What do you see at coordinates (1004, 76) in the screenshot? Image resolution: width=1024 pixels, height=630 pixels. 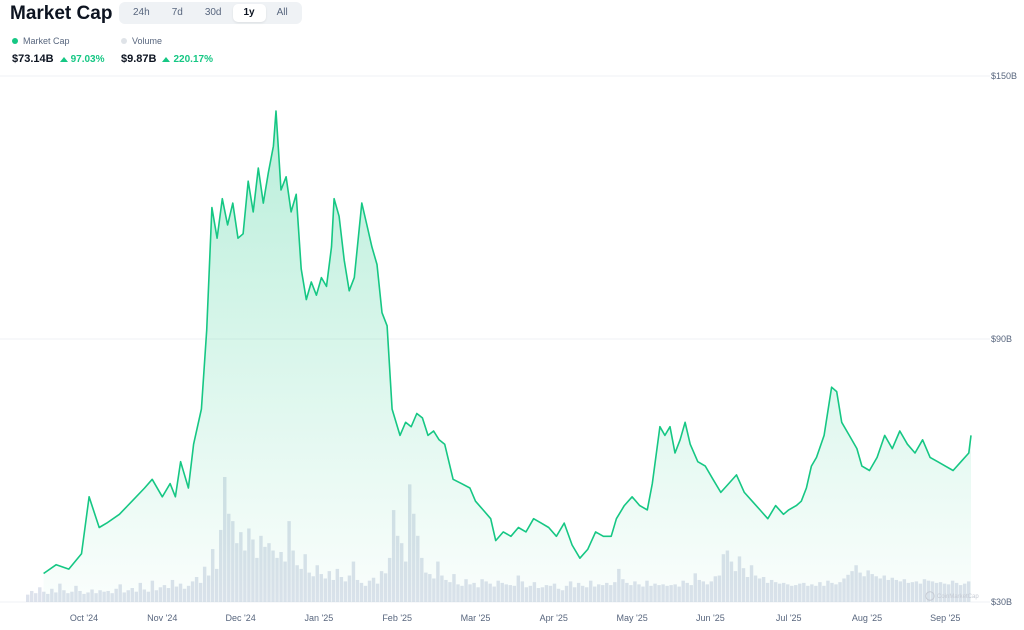 I see `y-tick-label: $150B` at bounding box center [1004, 76].